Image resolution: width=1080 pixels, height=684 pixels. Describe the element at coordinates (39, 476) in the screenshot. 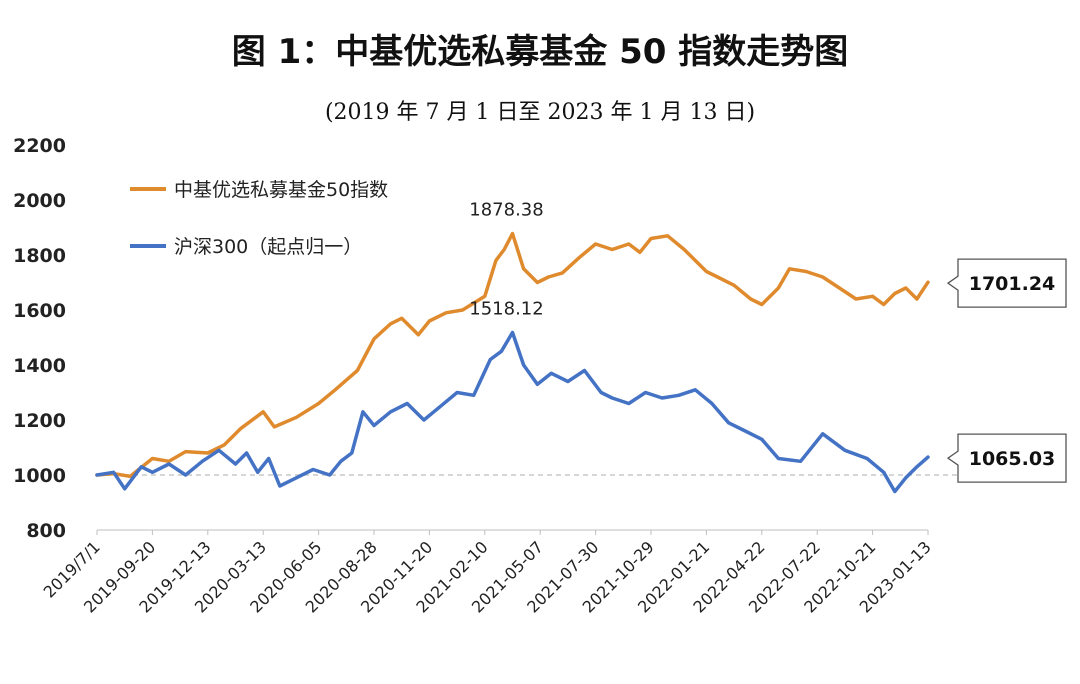

I see `y-tick-label: 1000` at that location.